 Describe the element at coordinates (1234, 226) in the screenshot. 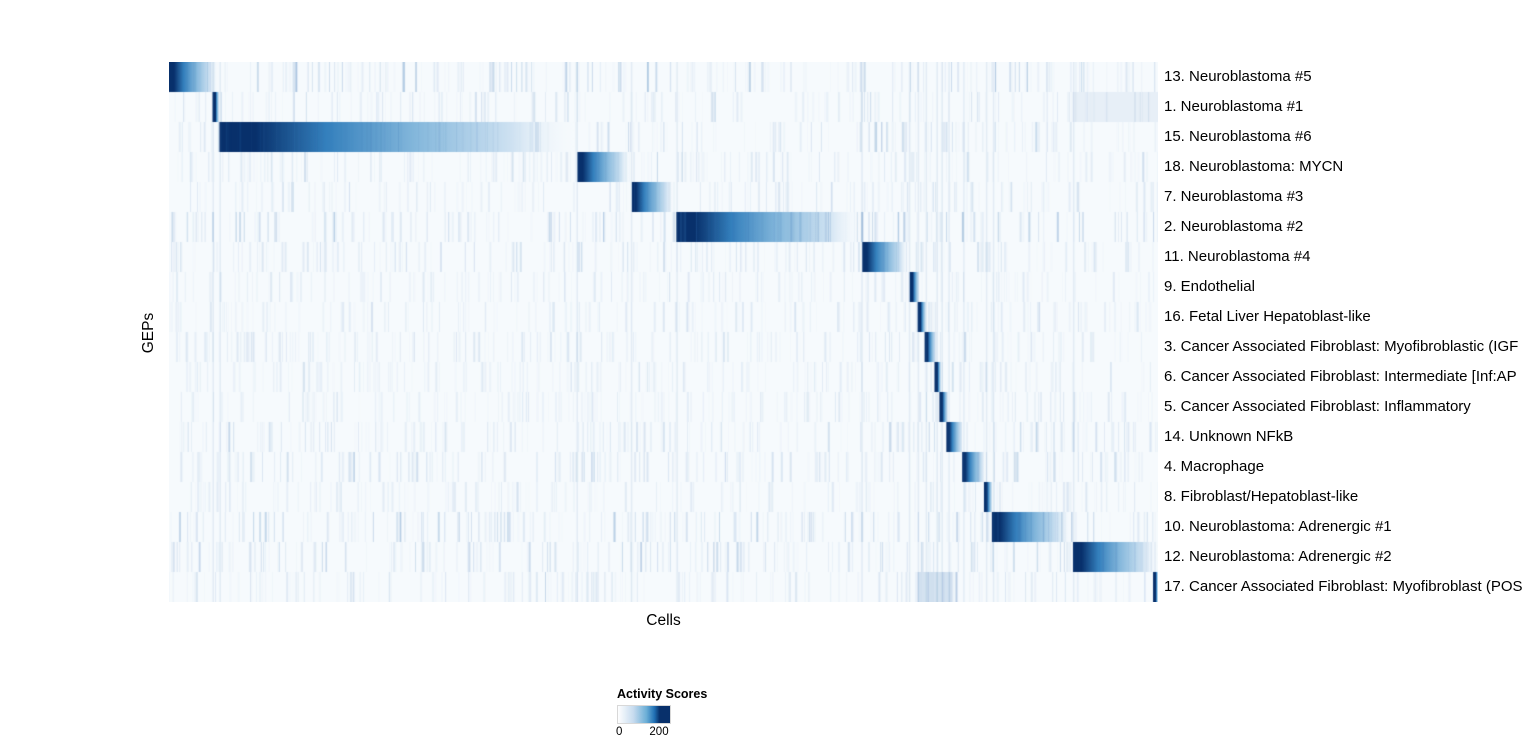

I see `row-label: 2. Neuroblastoma #2` at that location.